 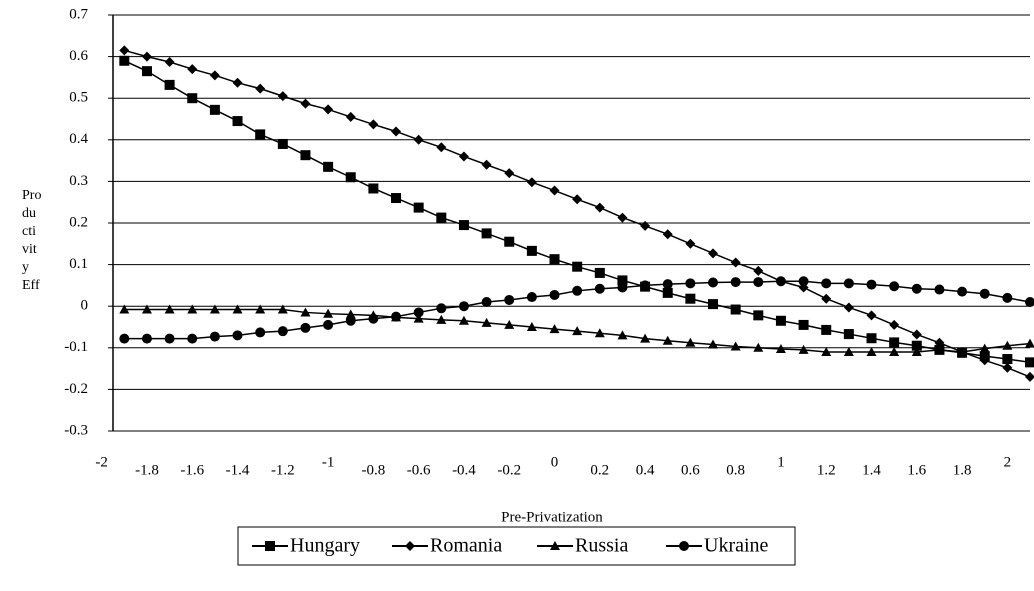 I want to click on y-axis-label: Pro, so click(x=31, y=195).